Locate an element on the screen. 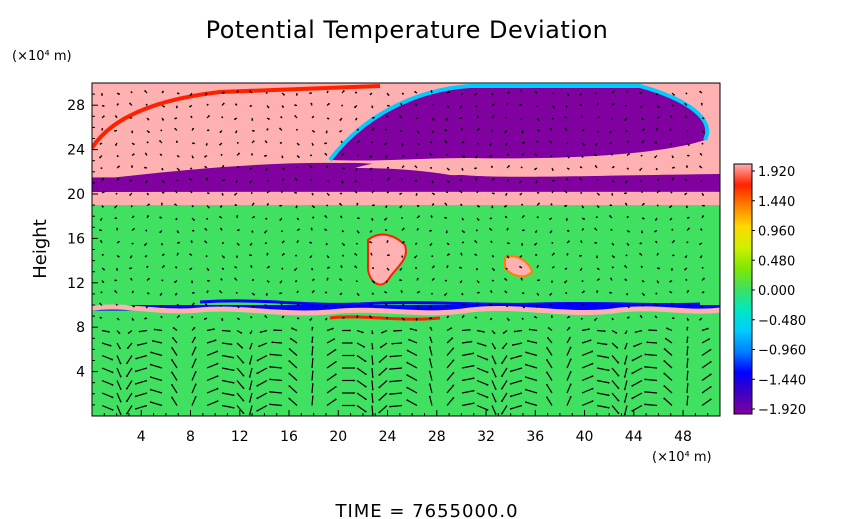 Image resolution: width=854 pixels, height=519 pixels. time-readout: TIME = 7655000.0 is located at coordinates (426, 510).